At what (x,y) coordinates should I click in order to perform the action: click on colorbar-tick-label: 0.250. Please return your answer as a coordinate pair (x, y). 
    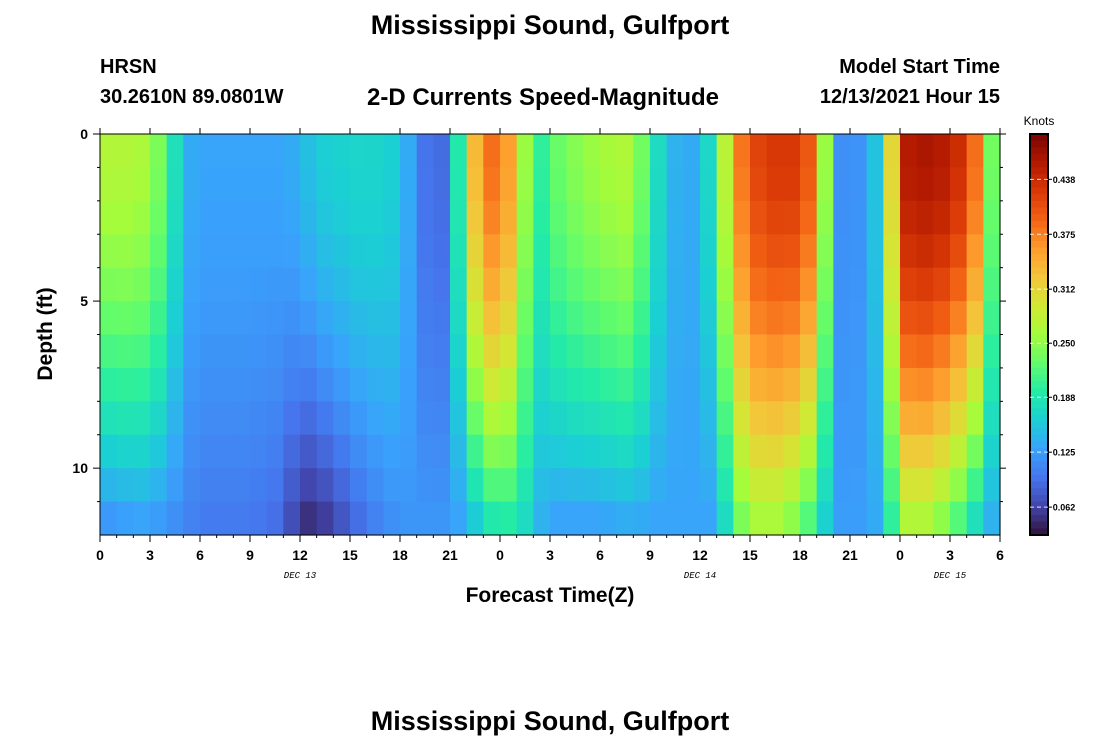
    Looking at the image, I should click on (1064, 344).